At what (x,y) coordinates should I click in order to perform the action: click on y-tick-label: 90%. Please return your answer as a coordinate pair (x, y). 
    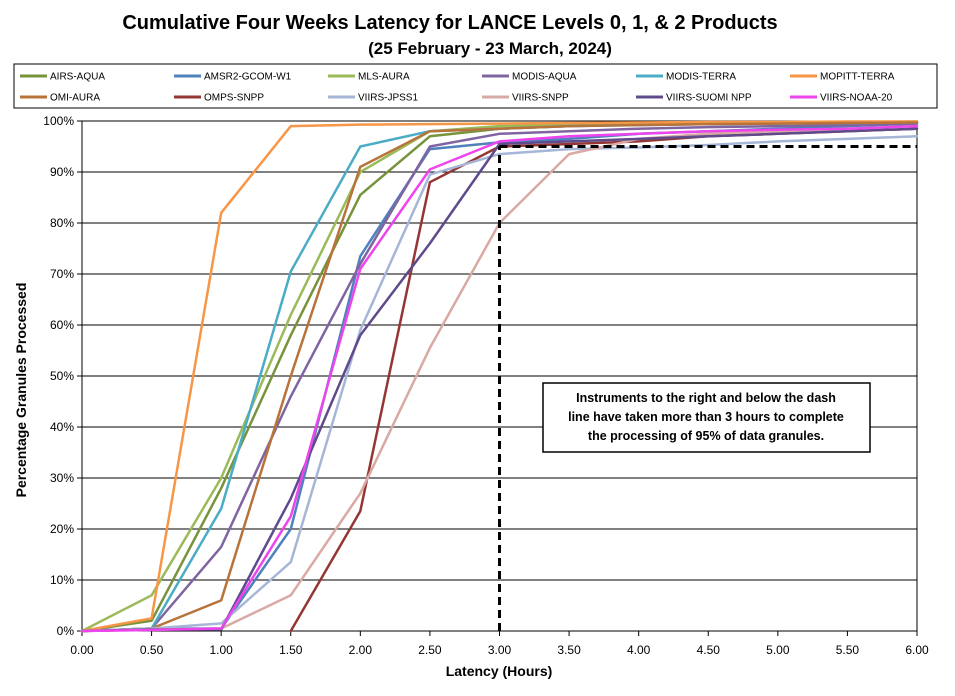
    Looking at the image, I should click on (62, 172).